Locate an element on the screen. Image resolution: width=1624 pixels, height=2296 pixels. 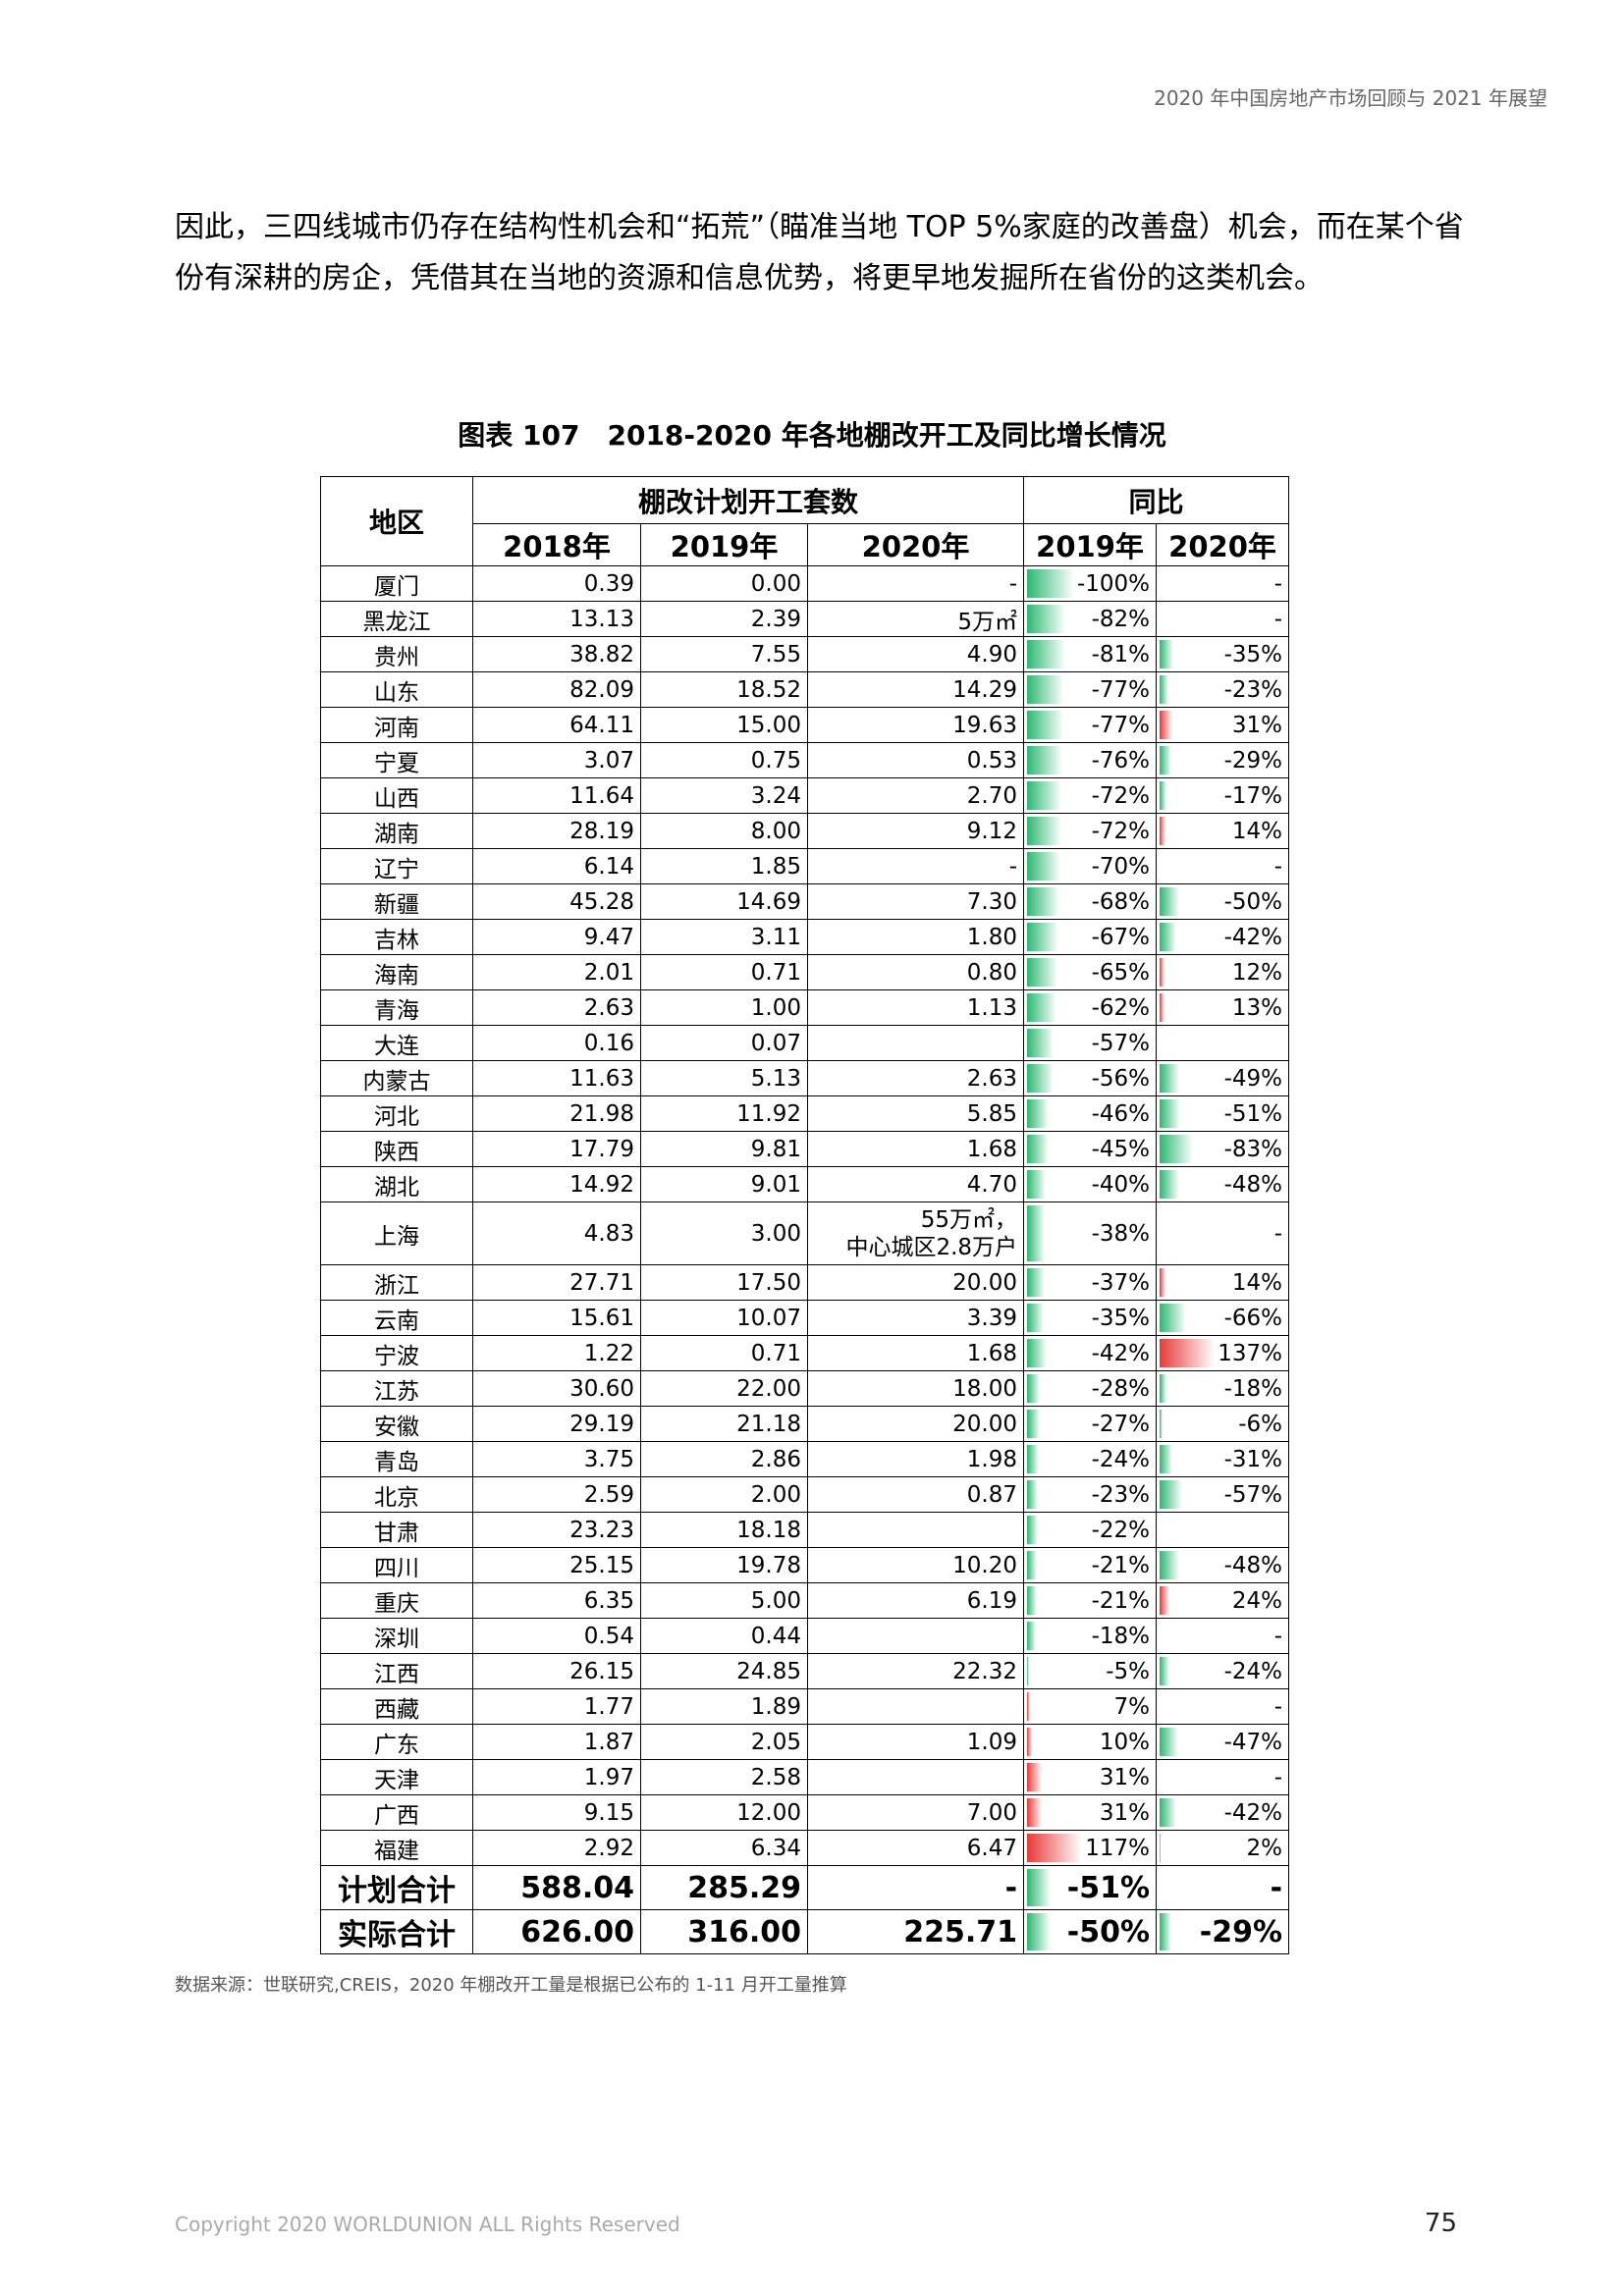
cell-yoy-2019: 31% is located at coordinates (1090, 1777).